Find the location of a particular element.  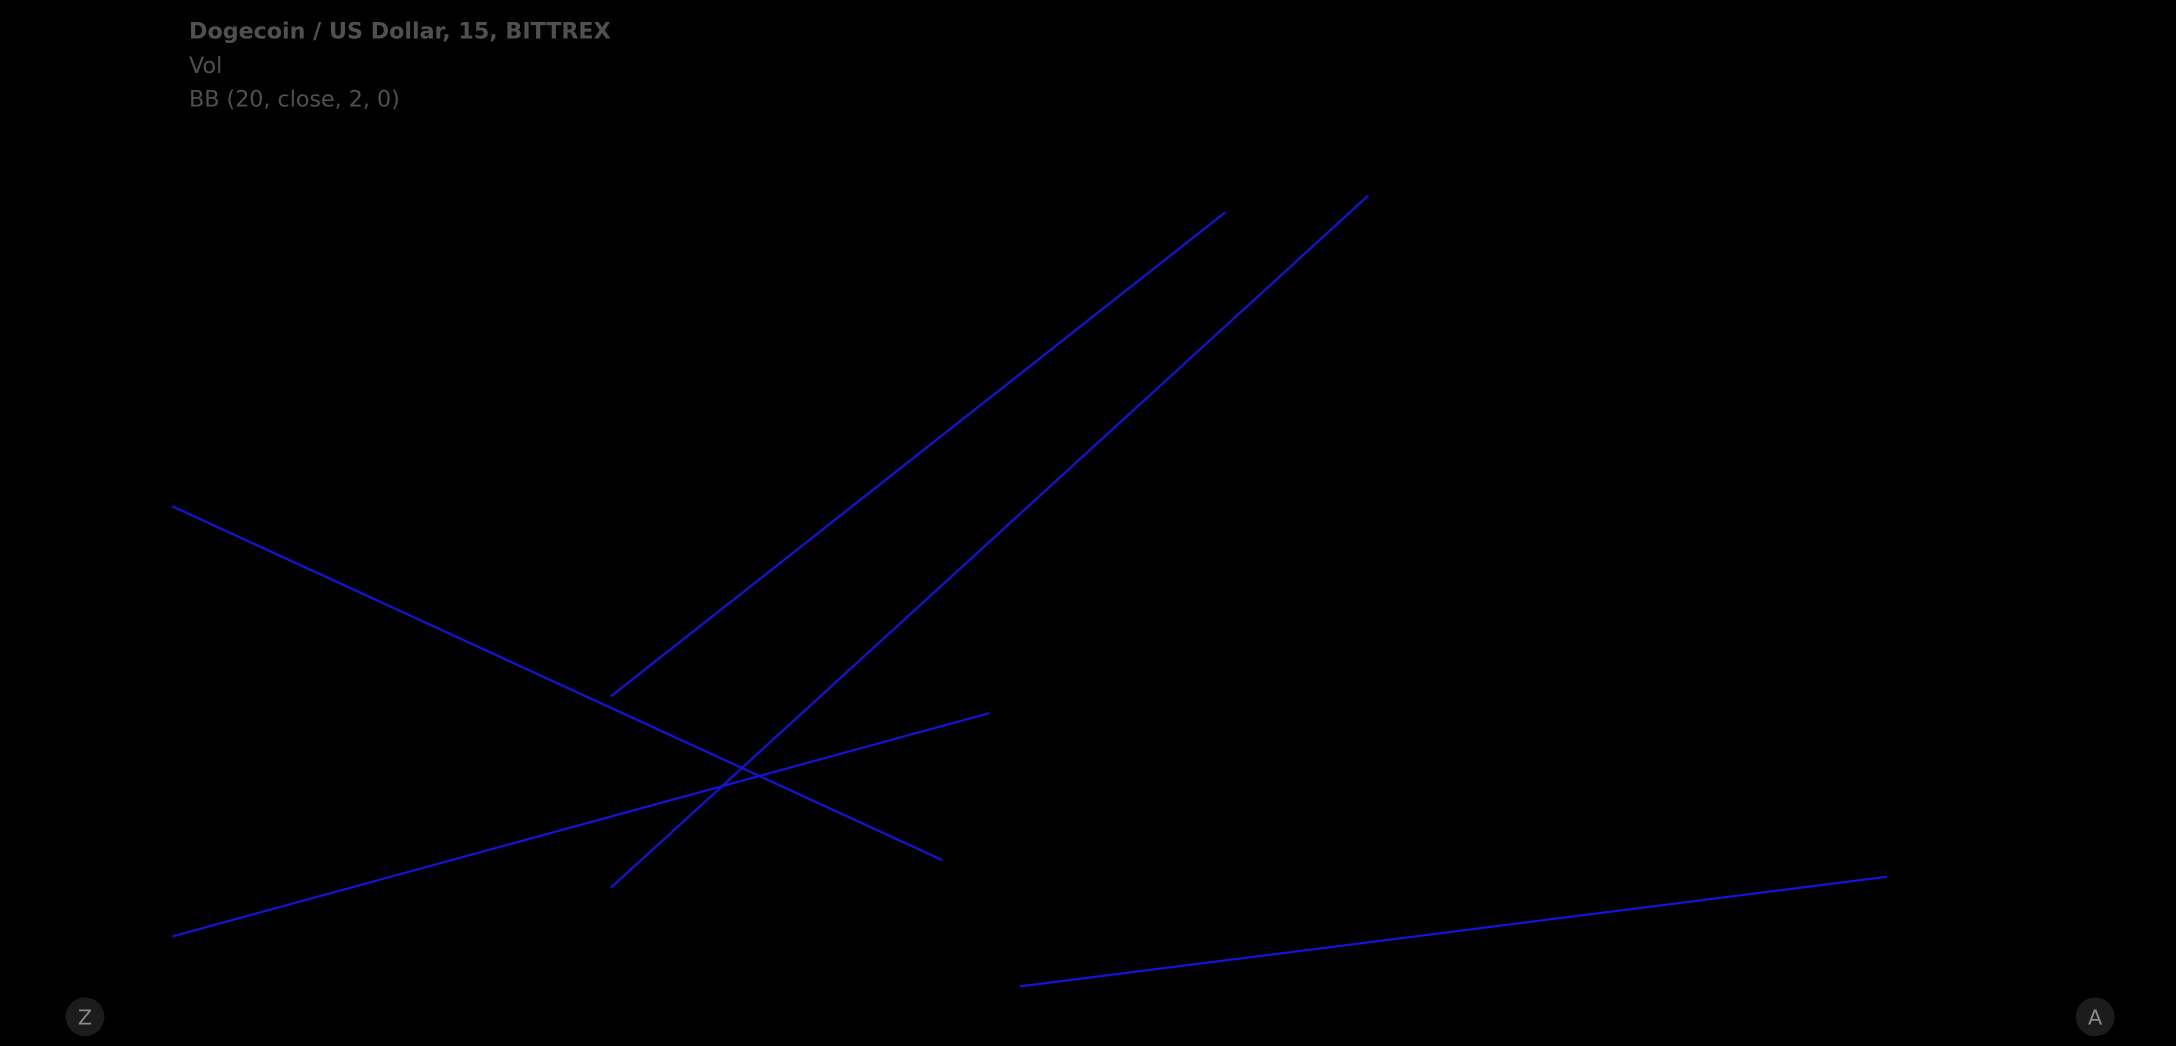

legend-item: Vol is located at coordinates (205, 66).